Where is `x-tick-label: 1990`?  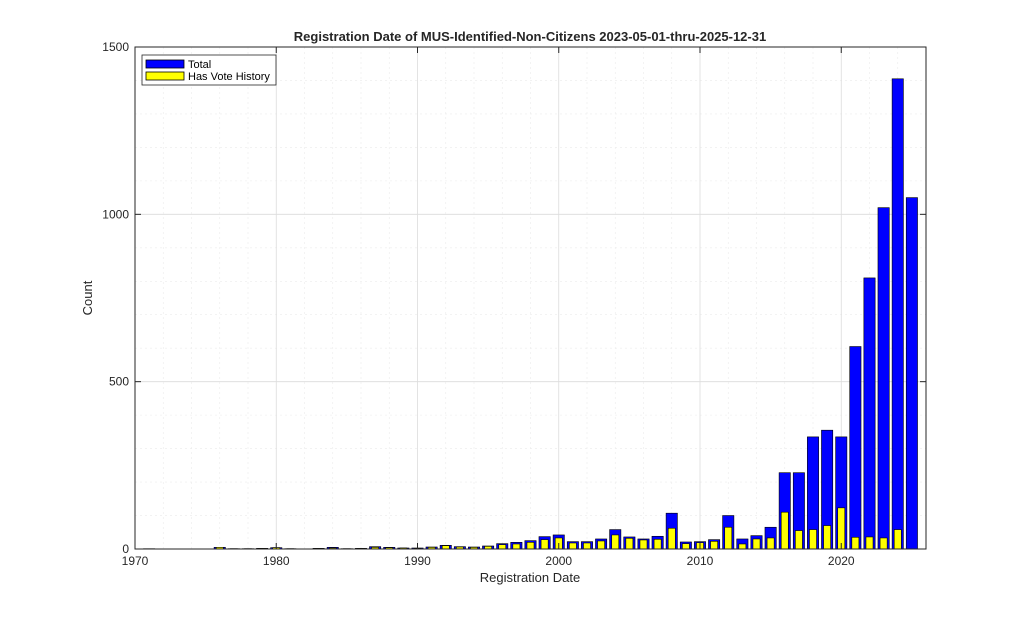
x-tick-label: 1990 is located at coordinates (417, 561).